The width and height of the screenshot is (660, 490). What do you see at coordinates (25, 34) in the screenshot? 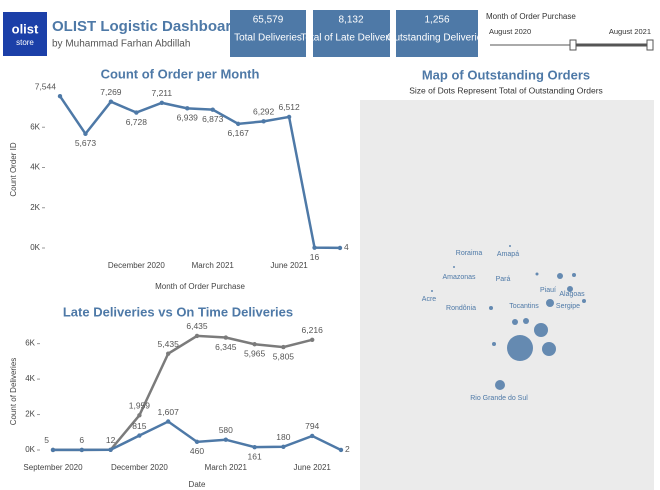
I see `logo` at bounding box center [25, 34].